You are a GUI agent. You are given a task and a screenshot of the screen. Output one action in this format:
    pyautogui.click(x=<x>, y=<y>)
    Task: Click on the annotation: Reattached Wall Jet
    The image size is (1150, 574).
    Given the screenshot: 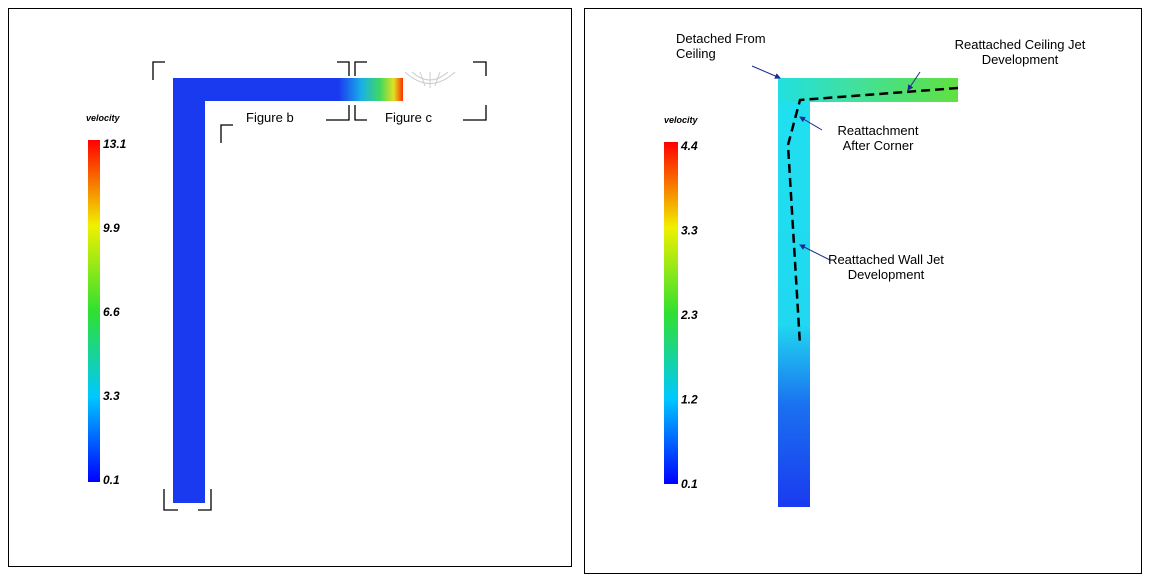 What is the action you would take?
    pyautogui.click(x=886, y=259)
    